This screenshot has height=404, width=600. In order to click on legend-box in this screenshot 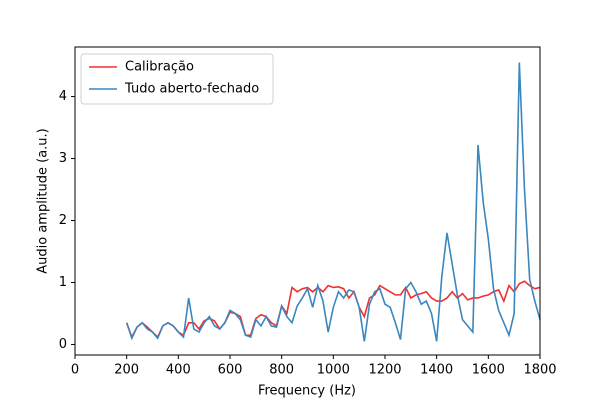, I will do `click(177, 79)`.